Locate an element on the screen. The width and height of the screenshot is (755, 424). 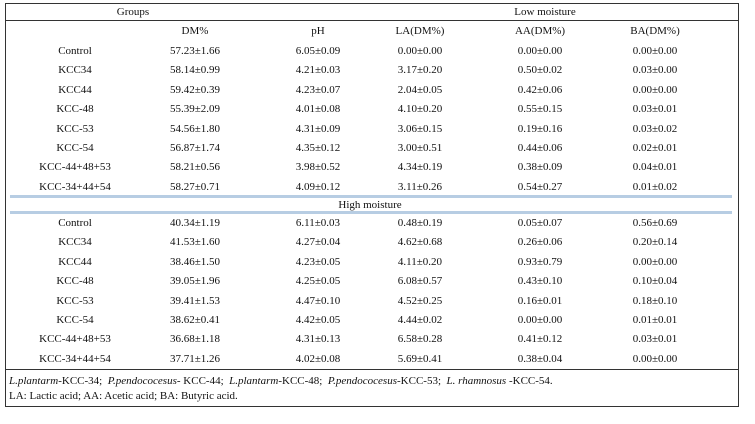
cell: 4.31±0.09 is located at coordinates (318, 128).